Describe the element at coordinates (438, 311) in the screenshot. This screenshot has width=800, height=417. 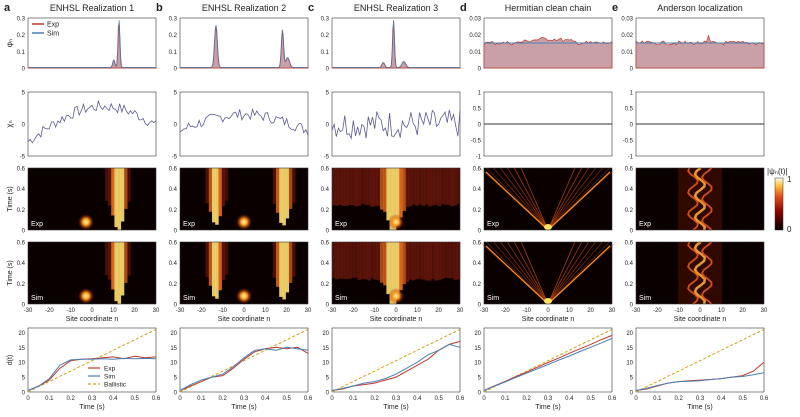
I see `site-tick: 20` at that location.